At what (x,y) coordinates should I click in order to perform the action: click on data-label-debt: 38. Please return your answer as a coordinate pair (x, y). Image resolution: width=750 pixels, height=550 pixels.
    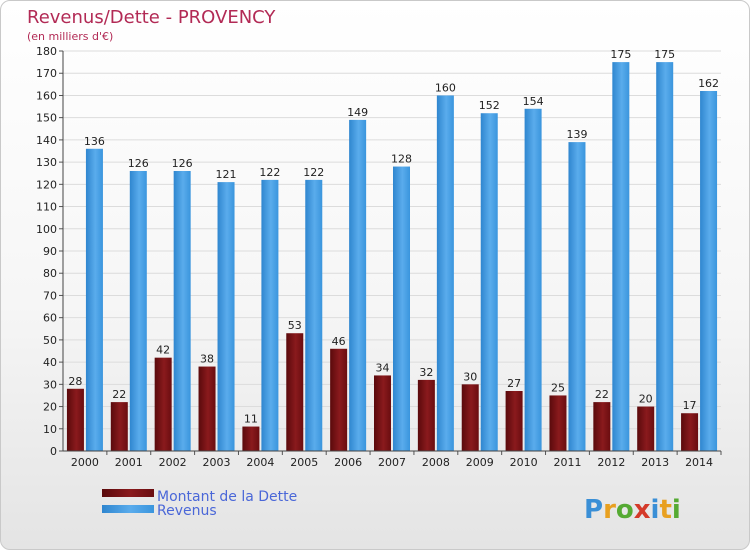
    Looking at the image, I should click on (207, 359).